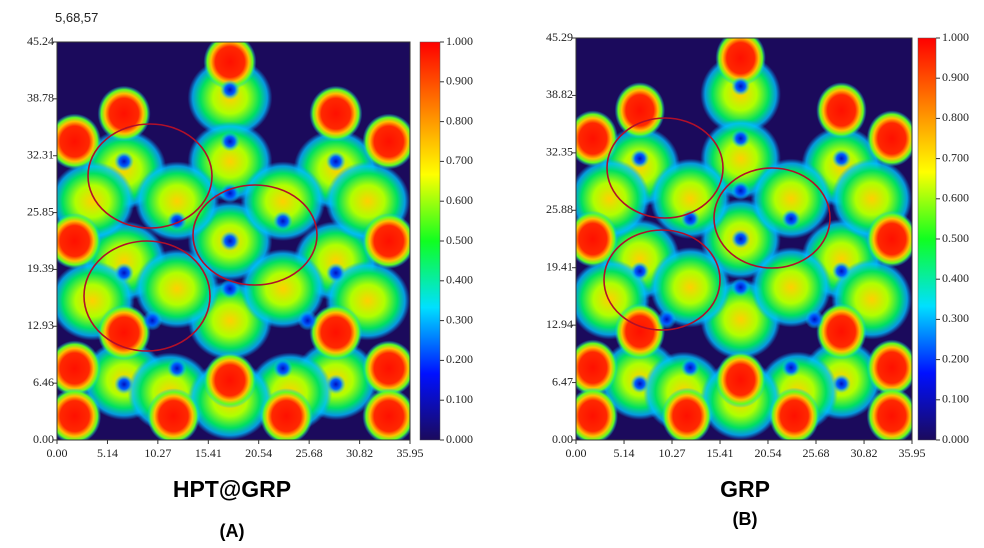 This screenshot has height=548, width=984. Describe the element at coordinates (40, 325) in the screenshot. I see `y-tick-label: 12.93` at that location.